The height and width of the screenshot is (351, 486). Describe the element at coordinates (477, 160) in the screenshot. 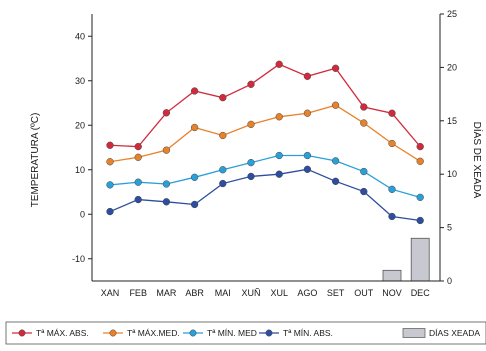

I see `y2-axis-title: DÍAS DE XEADA` at that location.